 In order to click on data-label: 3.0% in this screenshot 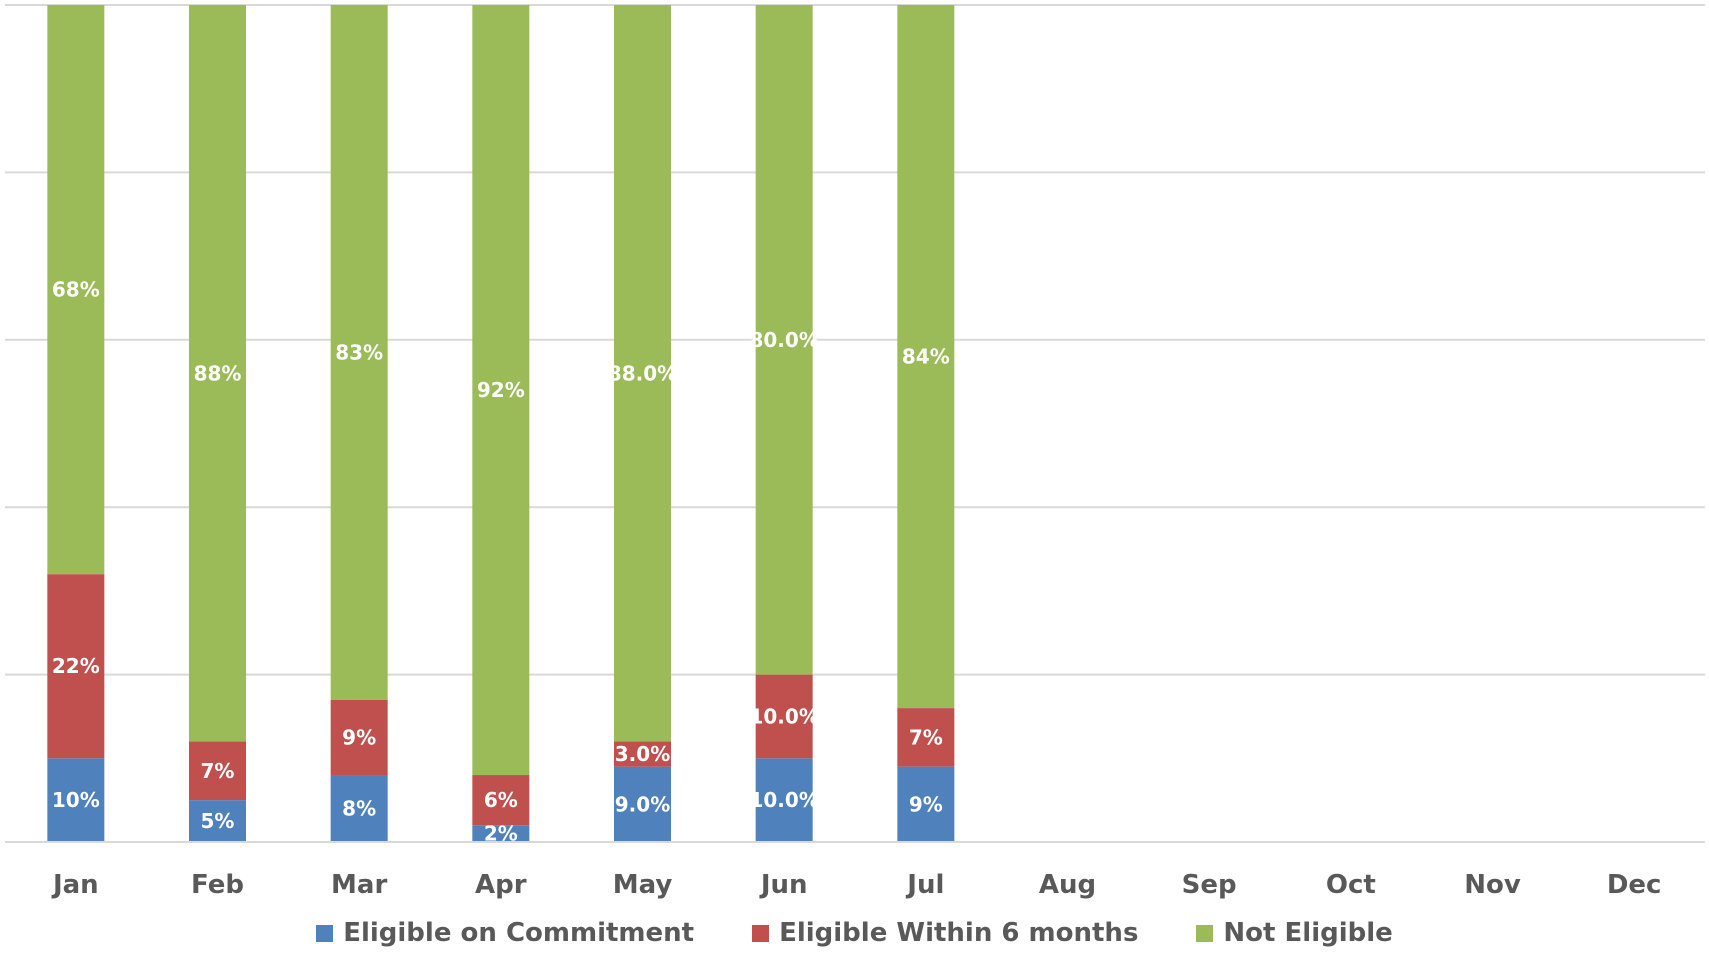, I will do `click(642, 754)`.